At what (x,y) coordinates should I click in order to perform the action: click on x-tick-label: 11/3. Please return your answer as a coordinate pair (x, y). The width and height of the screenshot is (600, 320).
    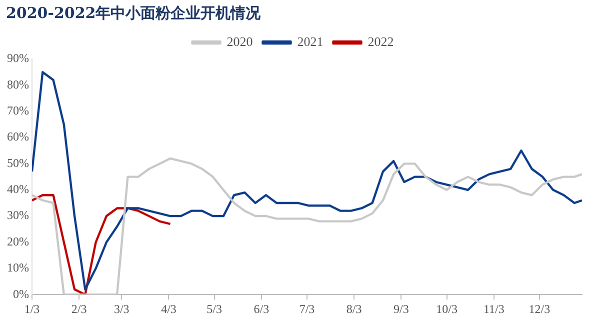
    Looking at the image, I should click on (493, 309).